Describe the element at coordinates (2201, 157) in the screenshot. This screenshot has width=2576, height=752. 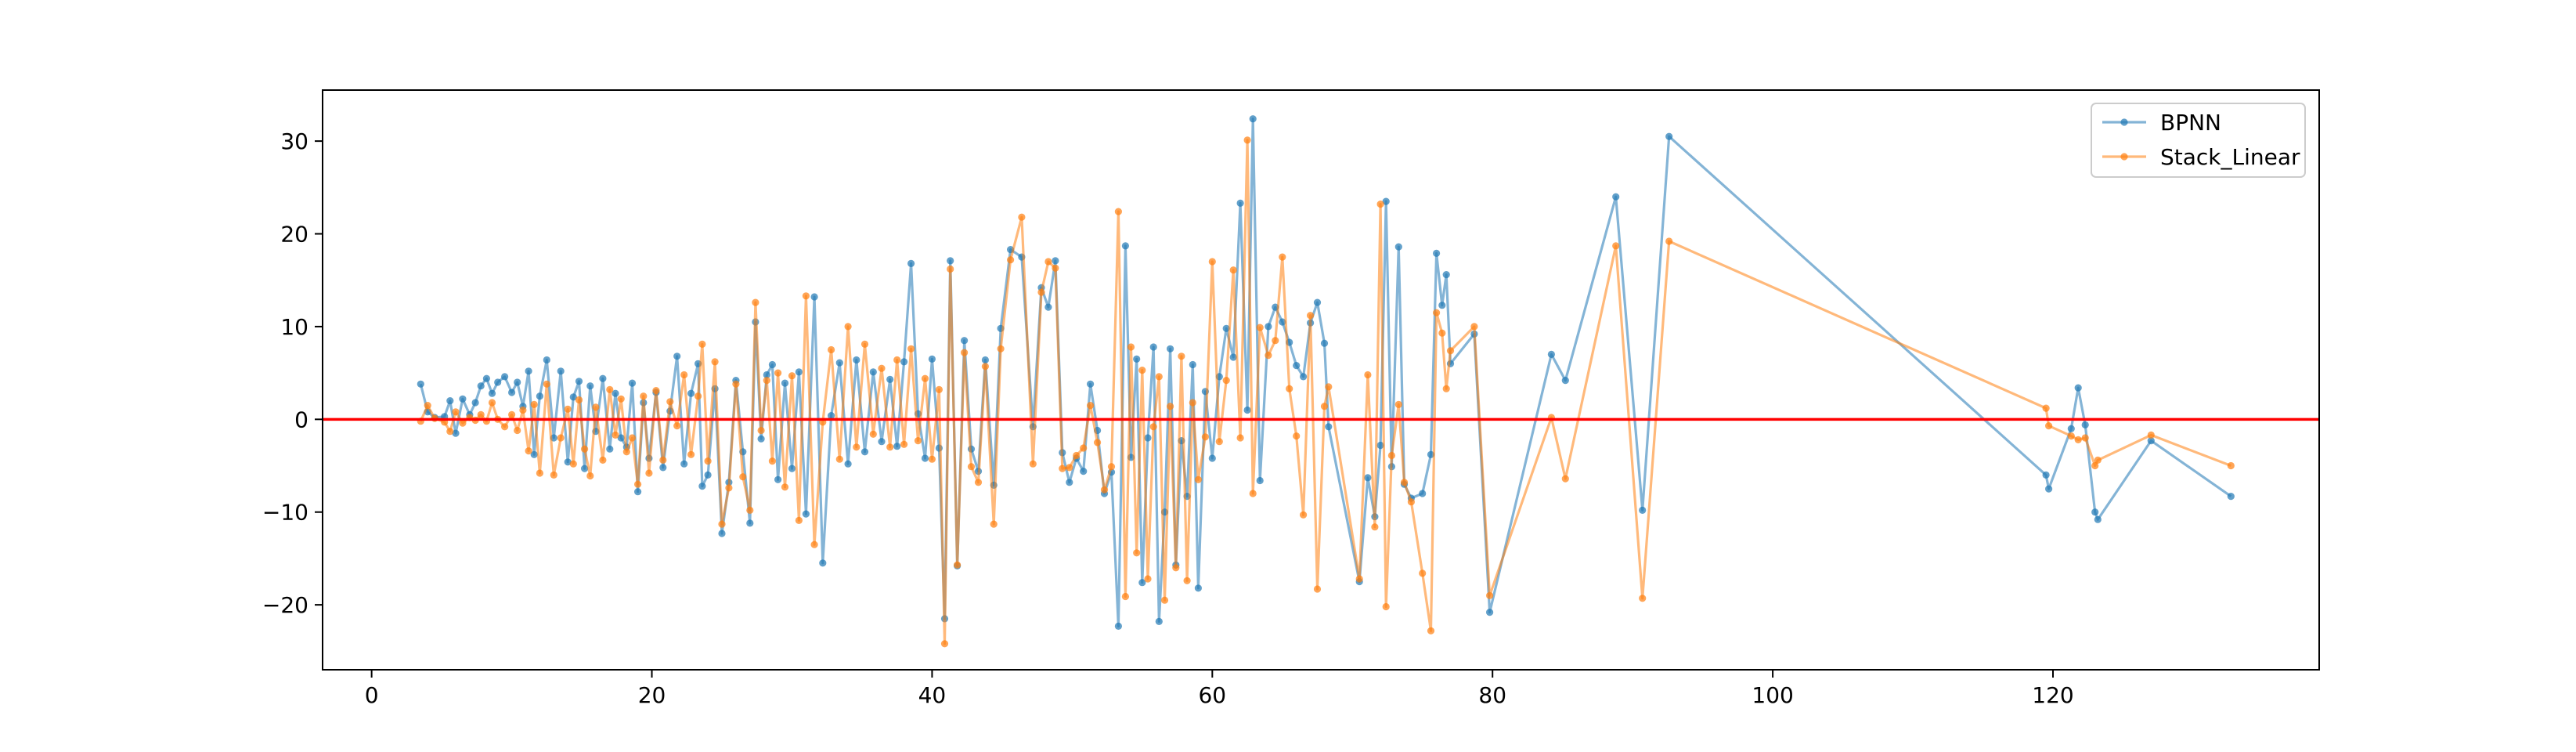
I see `legend-entry-stack-linear: Stack_Linear` at that location.